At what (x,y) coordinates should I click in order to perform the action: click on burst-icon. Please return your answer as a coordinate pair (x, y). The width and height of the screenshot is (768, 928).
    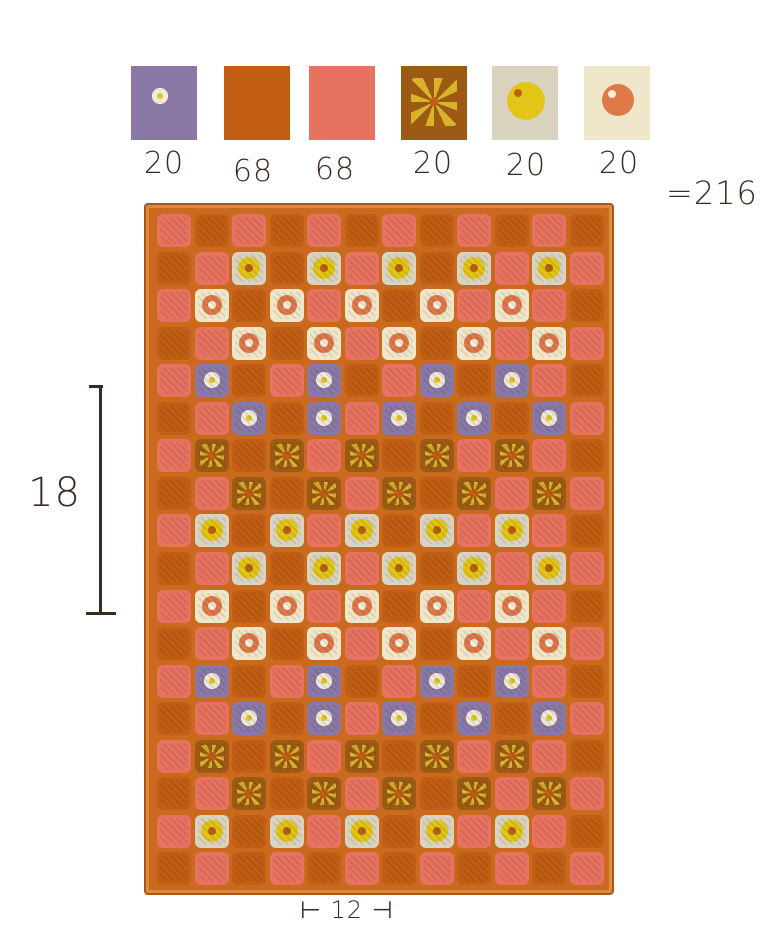
    Looking at the image, I should click on (434, 103).